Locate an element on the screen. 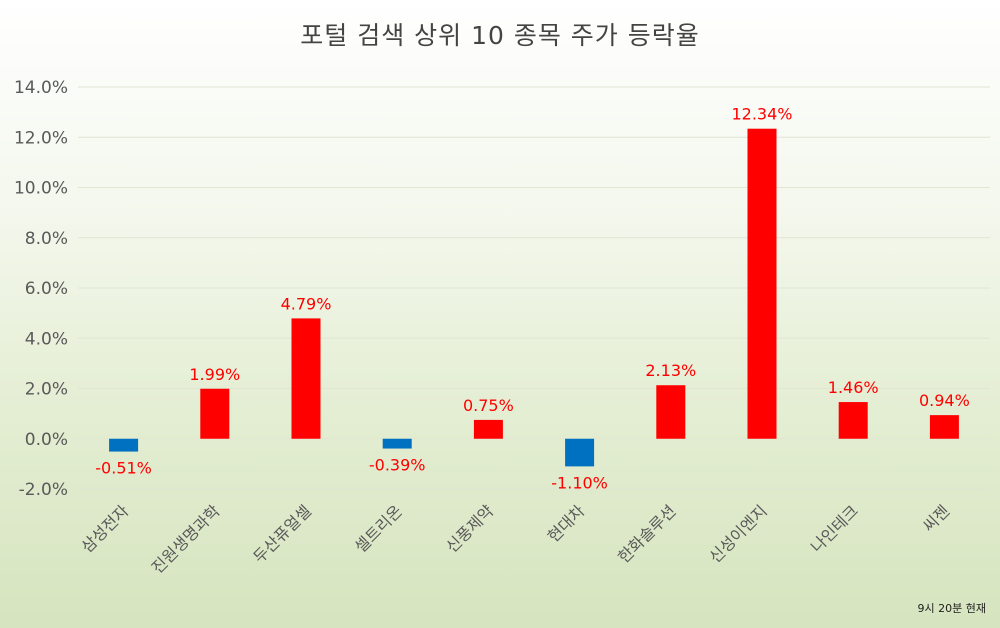 This screenshot has height=628, width=1000. y-tick-label: 0.0% is located at coordinates (46, 440).